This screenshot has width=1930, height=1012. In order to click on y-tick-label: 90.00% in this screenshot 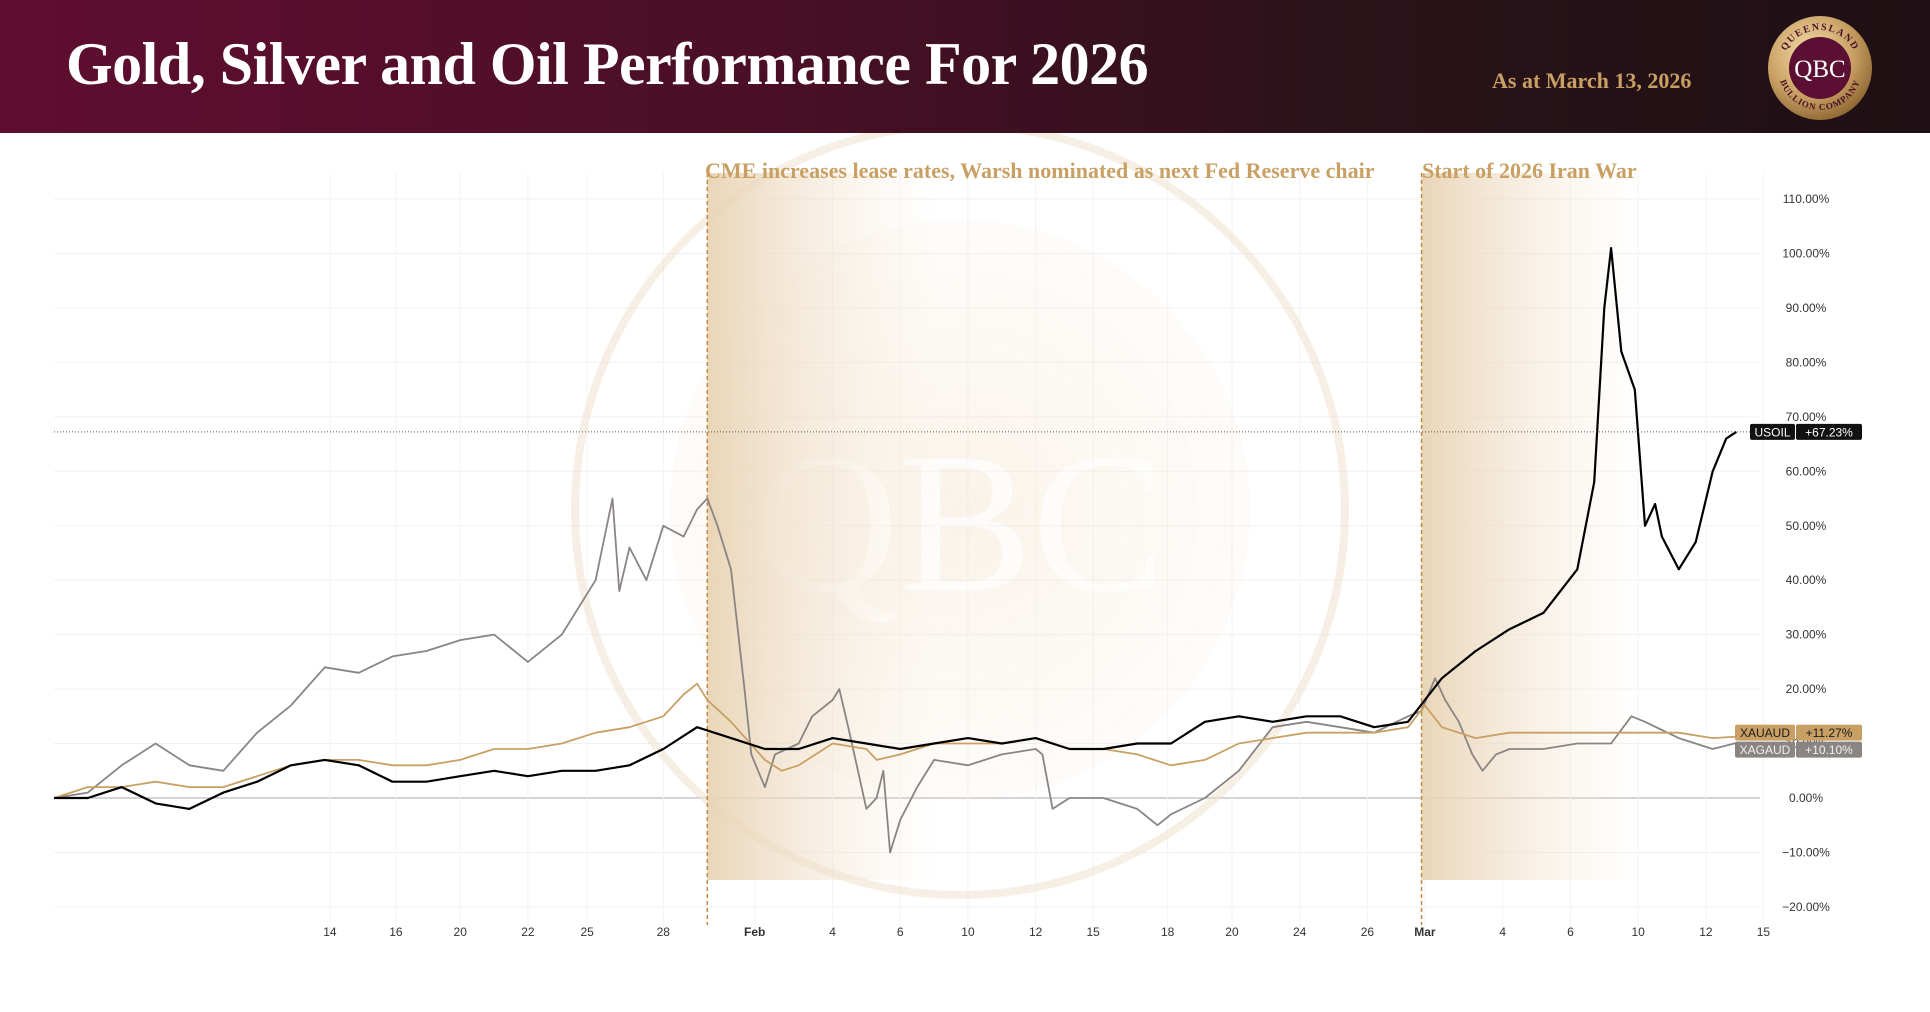, I will do `click(1806, 308)`.